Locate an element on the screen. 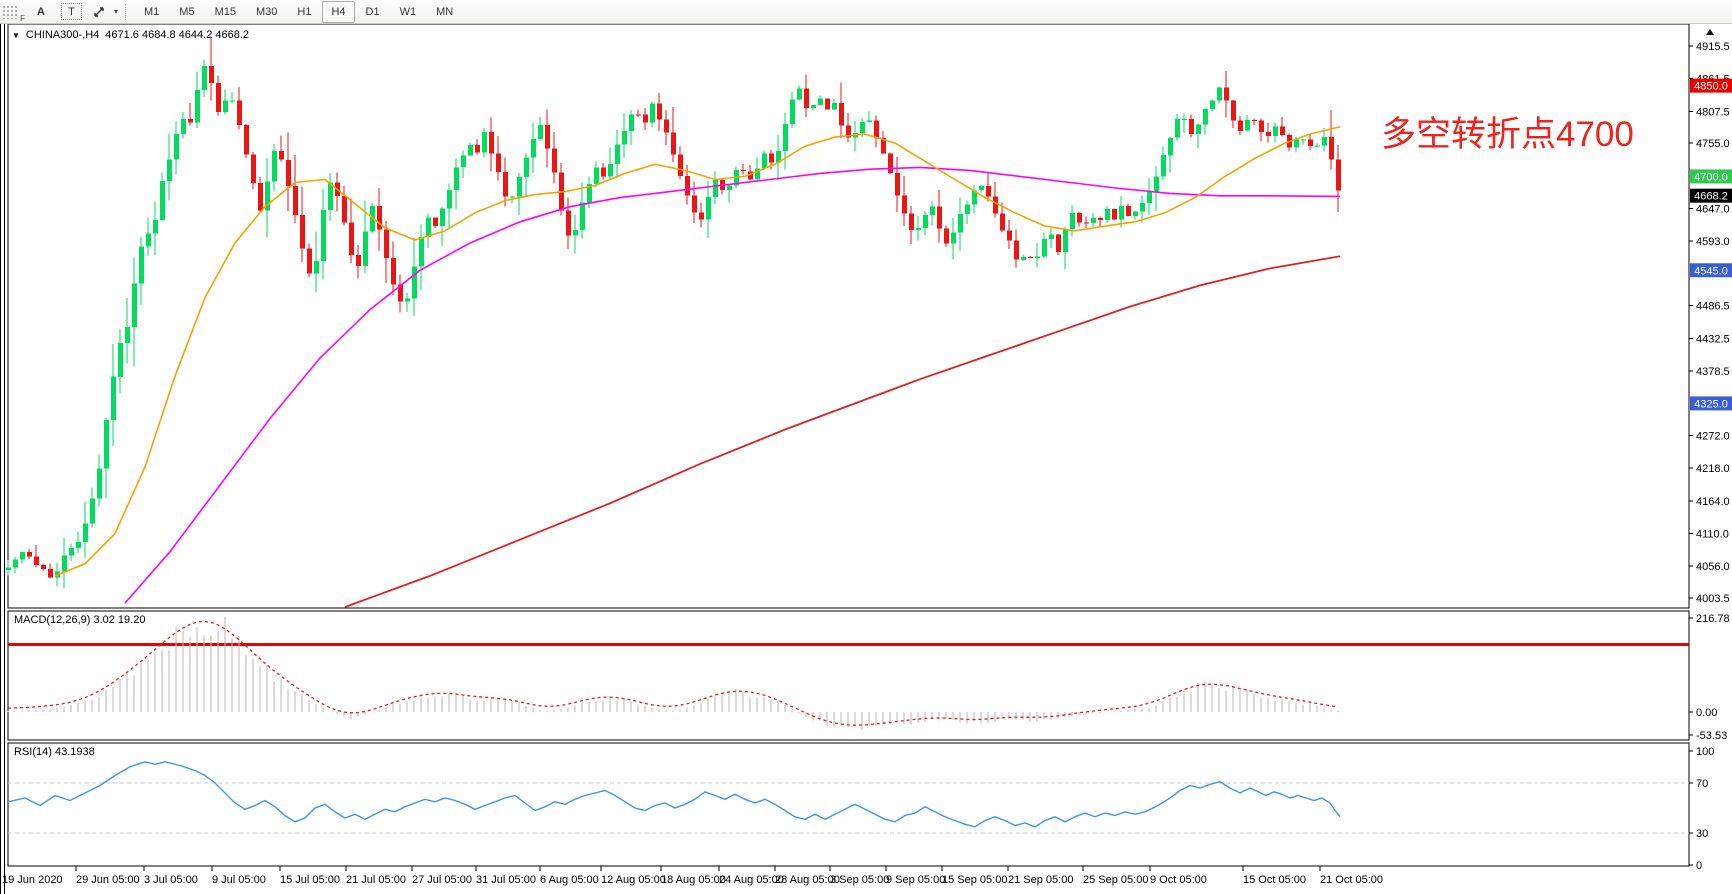 The image size is (1732, 894). rsi-tick-label: 100 is located at coordinates (1705, 752).